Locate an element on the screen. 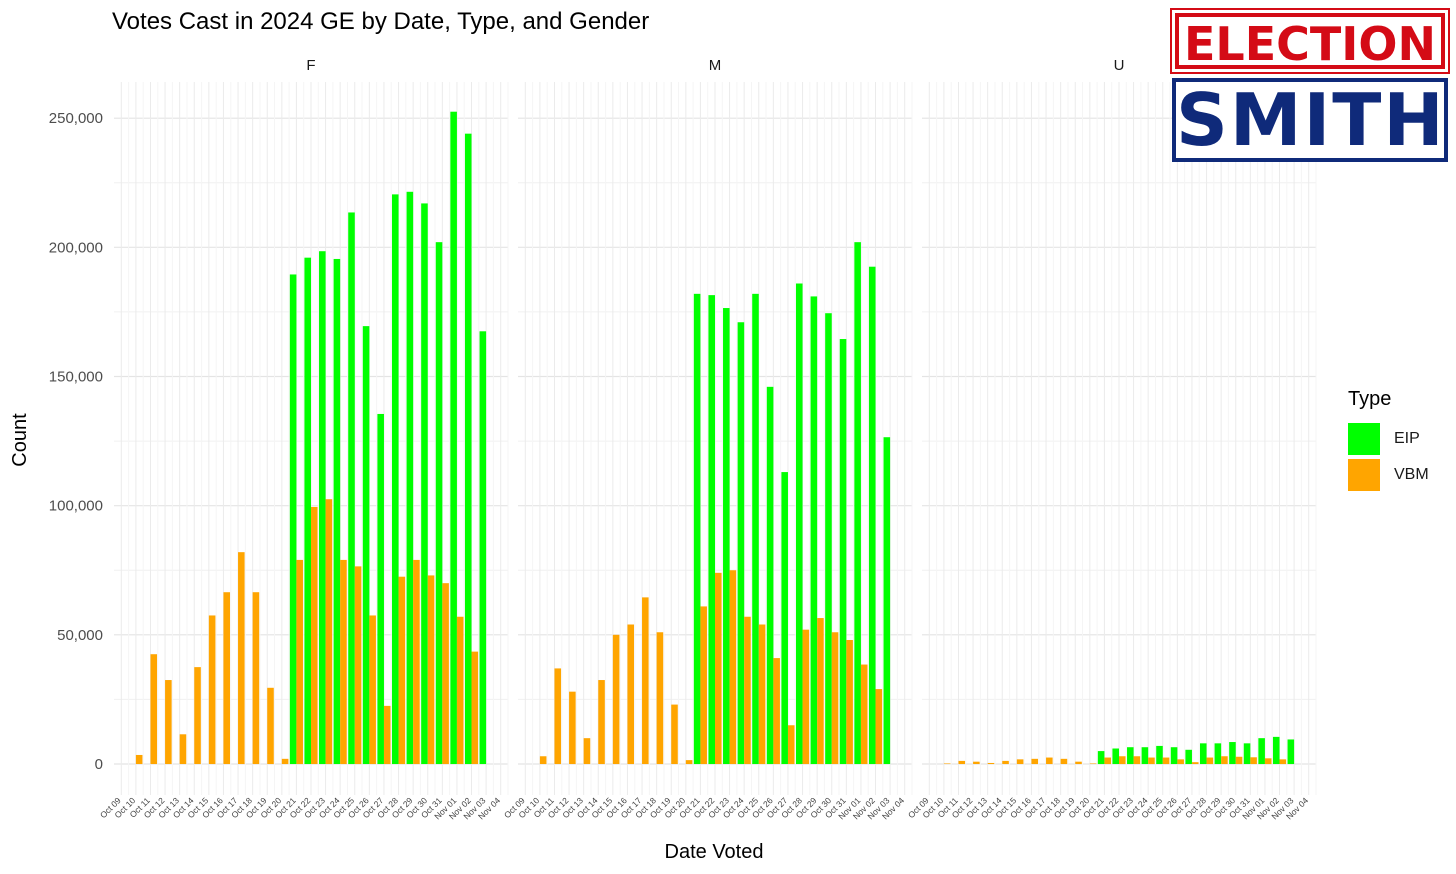 This screenshot has height=874, width=1456. y-tick-label: 150,000 is located at coordinates (76, 377).